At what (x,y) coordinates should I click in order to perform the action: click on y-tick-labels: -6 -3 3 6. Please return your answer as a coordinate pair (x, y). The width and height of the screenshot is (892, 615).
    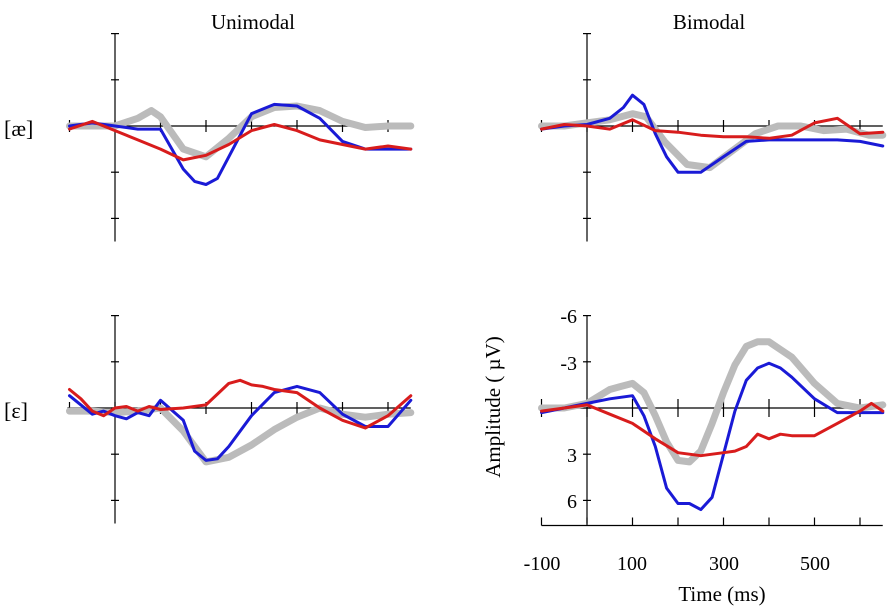
    Looking at the image, I should click on (568, 409).